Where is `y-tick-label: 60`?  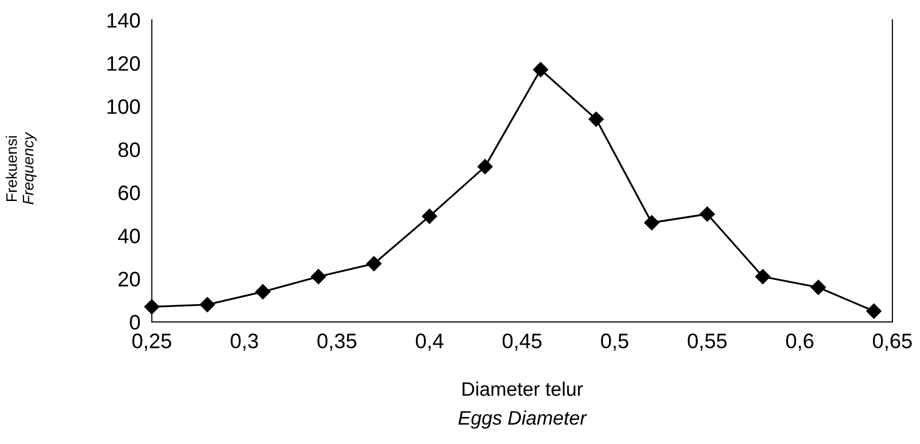
y-tick-label: 60 is located at coordinates (129, 193).